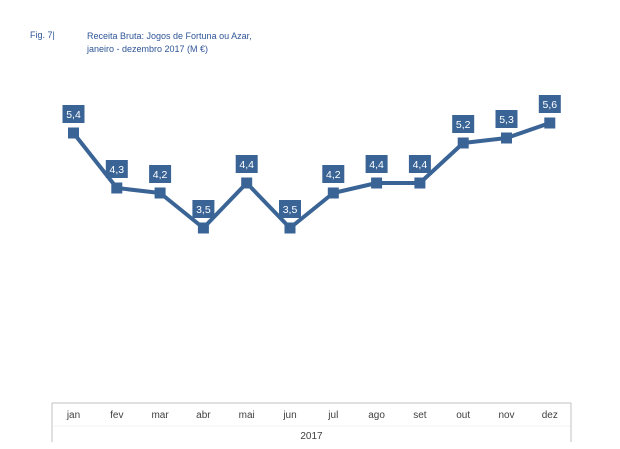 This screenshot has height=449, width=620. I want to click on chart-title-line-1: Receita Bruta: Jogos de Fortuna ou Azar,, so click(169, 36).